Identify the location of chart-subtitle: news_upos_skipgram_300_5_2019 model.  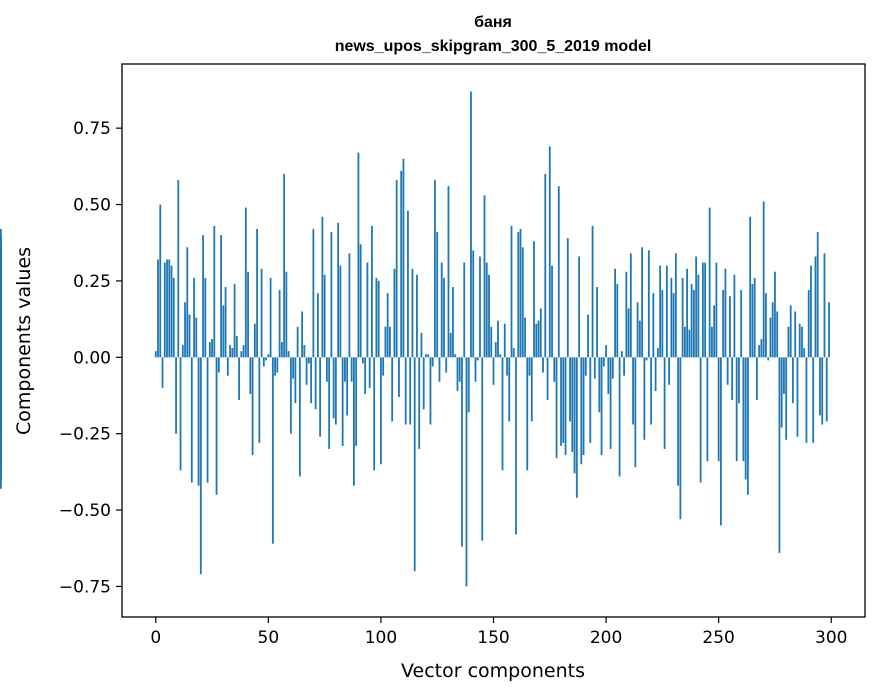
(493, 46).